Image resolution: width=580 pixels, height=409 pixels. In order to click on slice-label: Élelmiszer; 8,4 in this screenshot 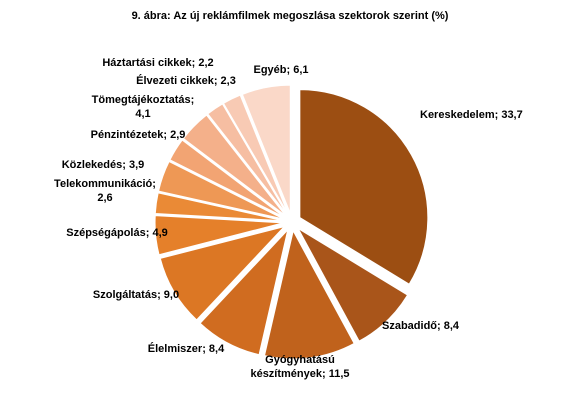, I will do `click(186, 348)`.